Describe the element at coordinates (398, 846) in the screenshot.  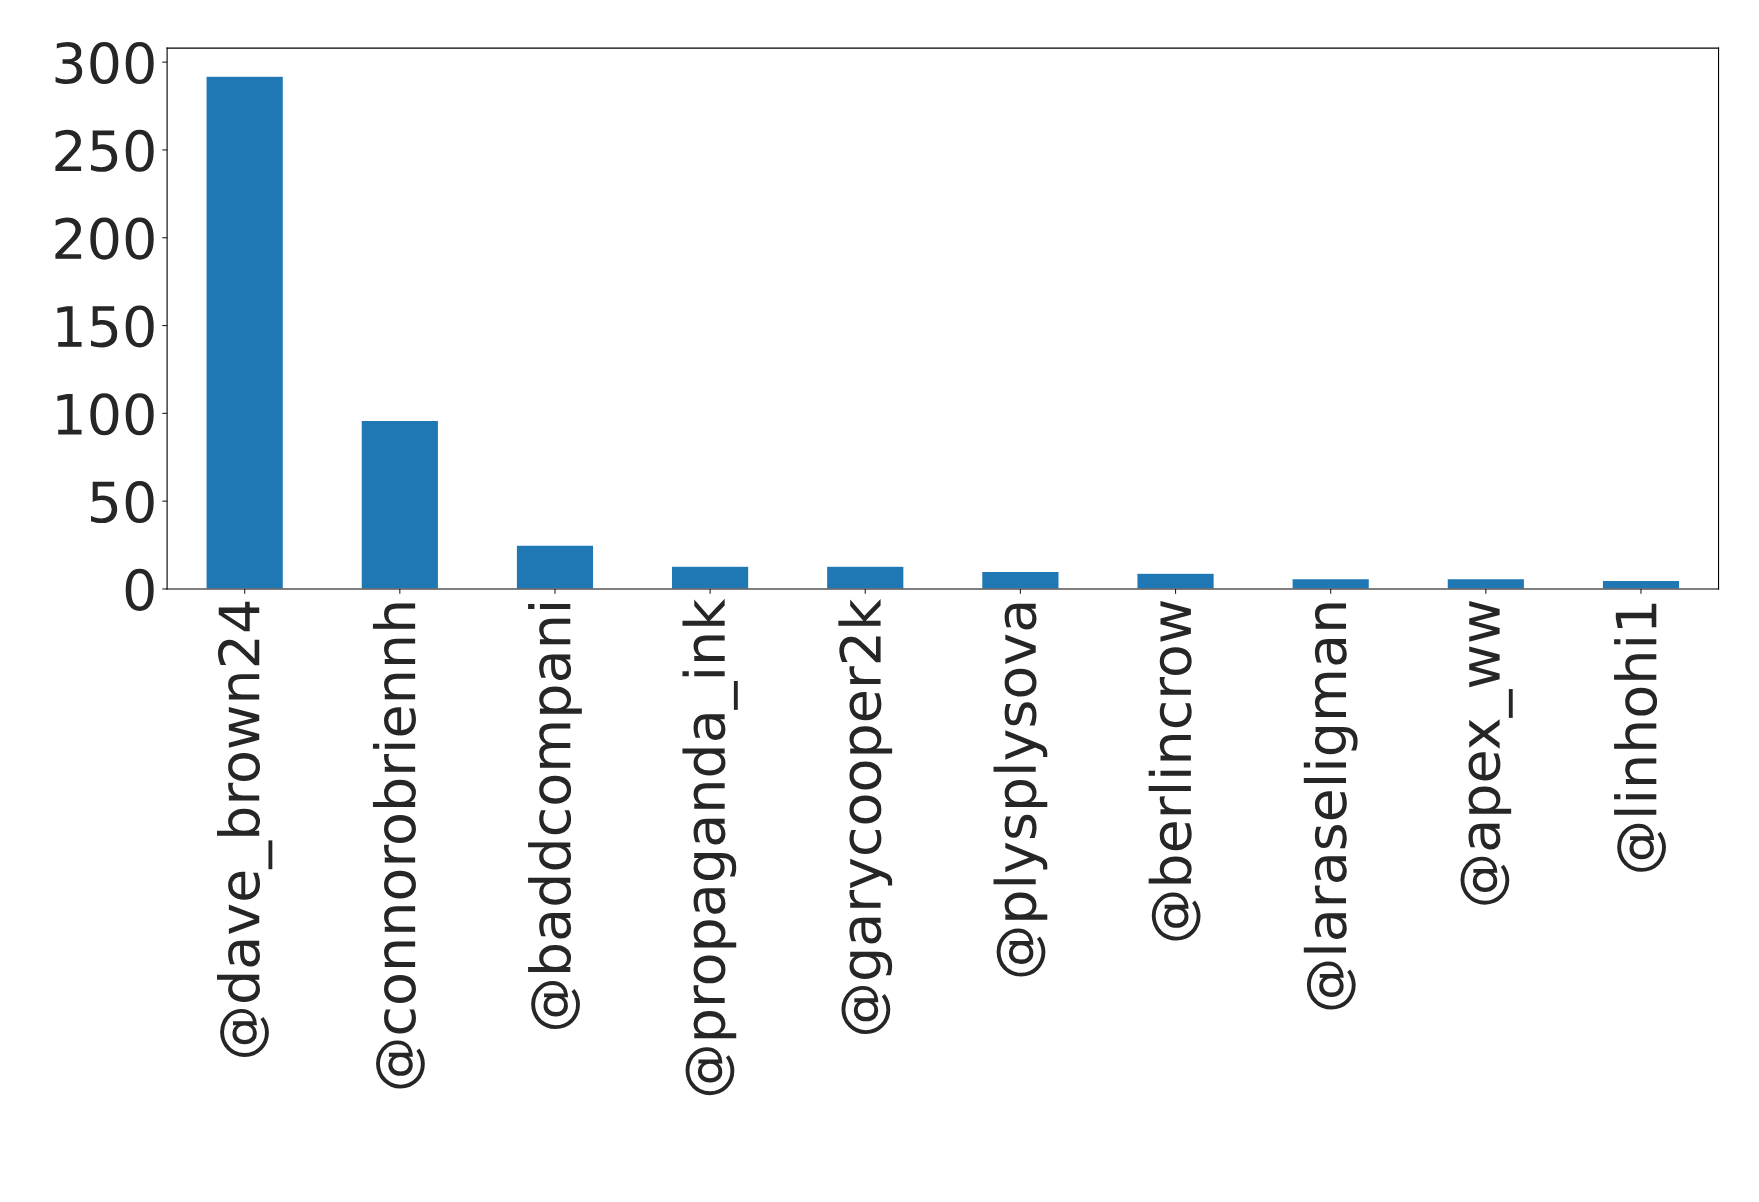
I see `x-tick-label: @connorobriennh` at that location.